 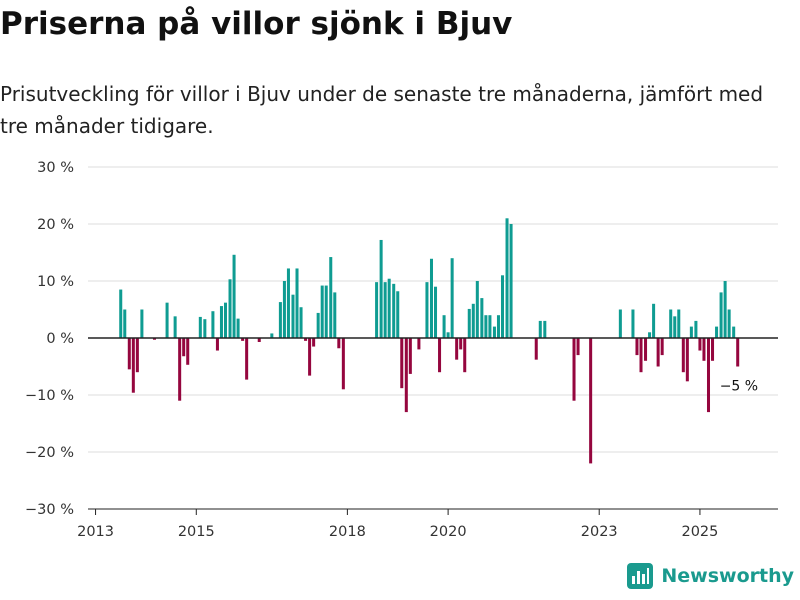 What do you see at coordinates (55, 225) in the screenshot?
I see `y-tick-label: 20 %` at bounding box center [55, 225].